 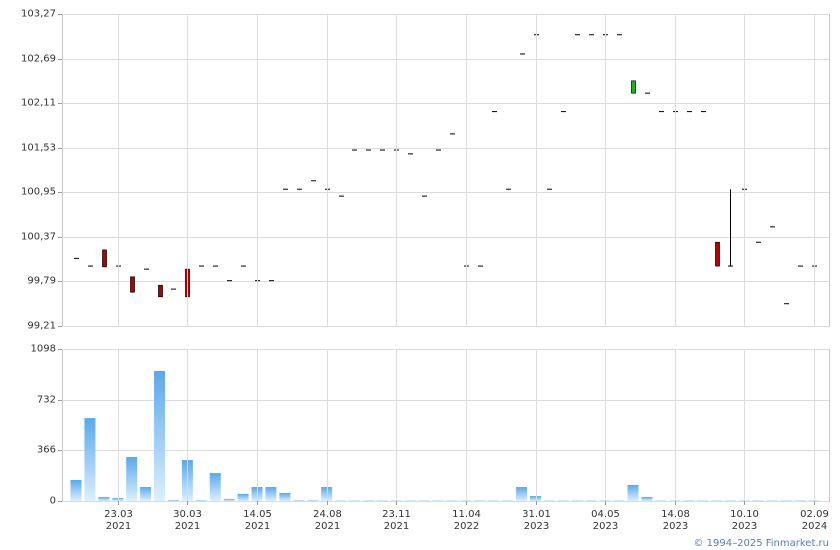 I want to click on x-tick-year: 2024, so click(x=814, y=526).